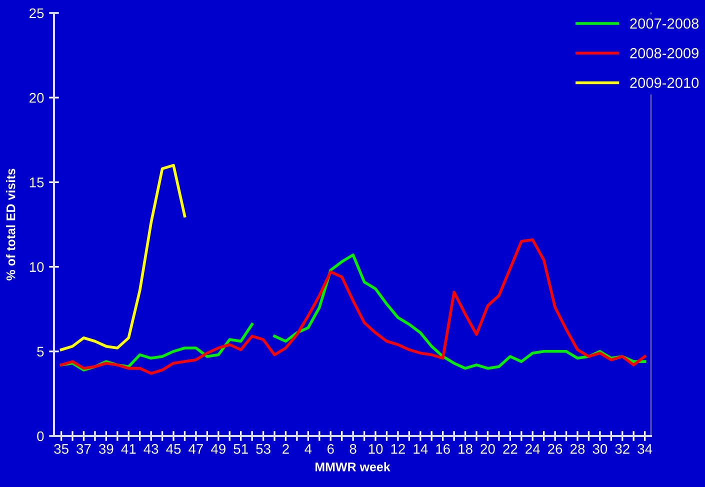 The height and width of the screenshot is (487, 705). Describe the element at coordinates (195, 449) in the screenshot. I see `x-tick-label: 47` at that location.